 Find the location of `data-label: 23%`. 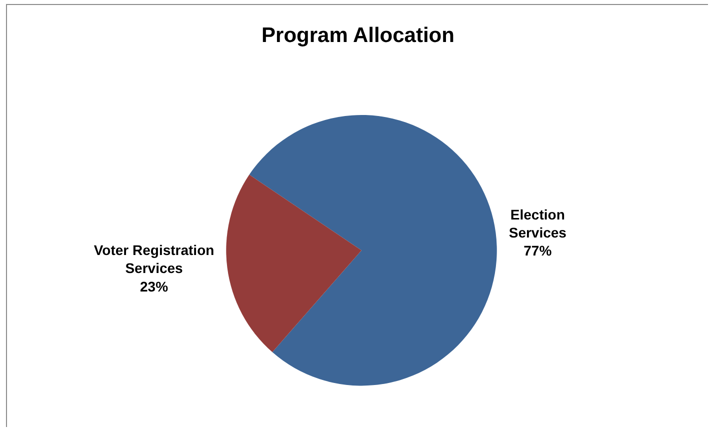

data-label: 23% is located at coordinates (154, 286).